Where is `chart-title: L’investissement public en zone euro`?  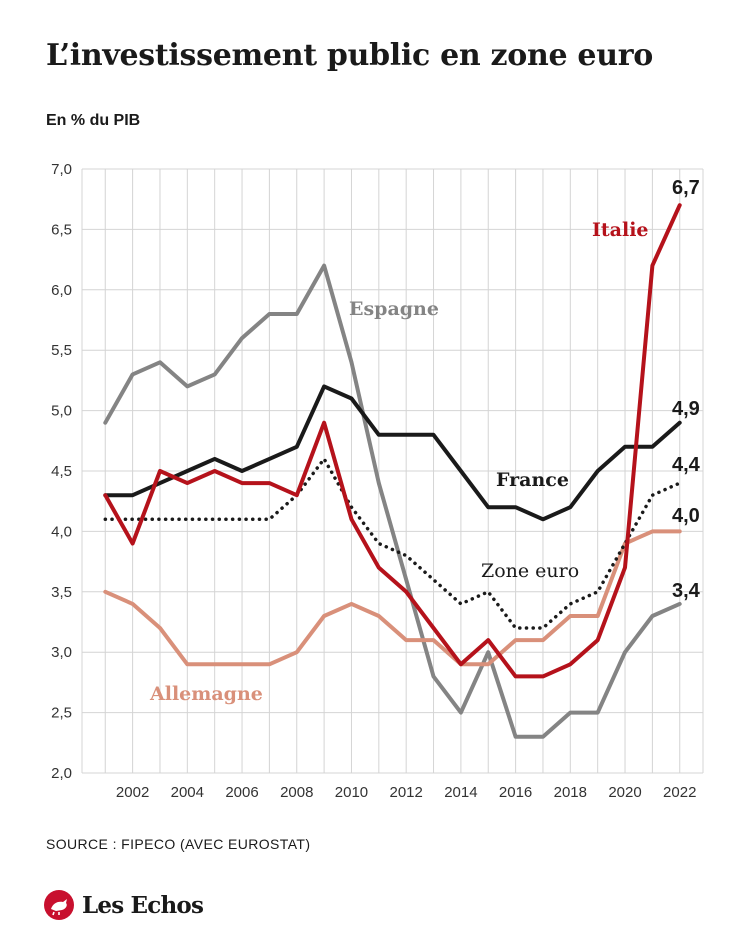
chart-title: L’investissement public en zone euro is located at coordinates (349, 55).